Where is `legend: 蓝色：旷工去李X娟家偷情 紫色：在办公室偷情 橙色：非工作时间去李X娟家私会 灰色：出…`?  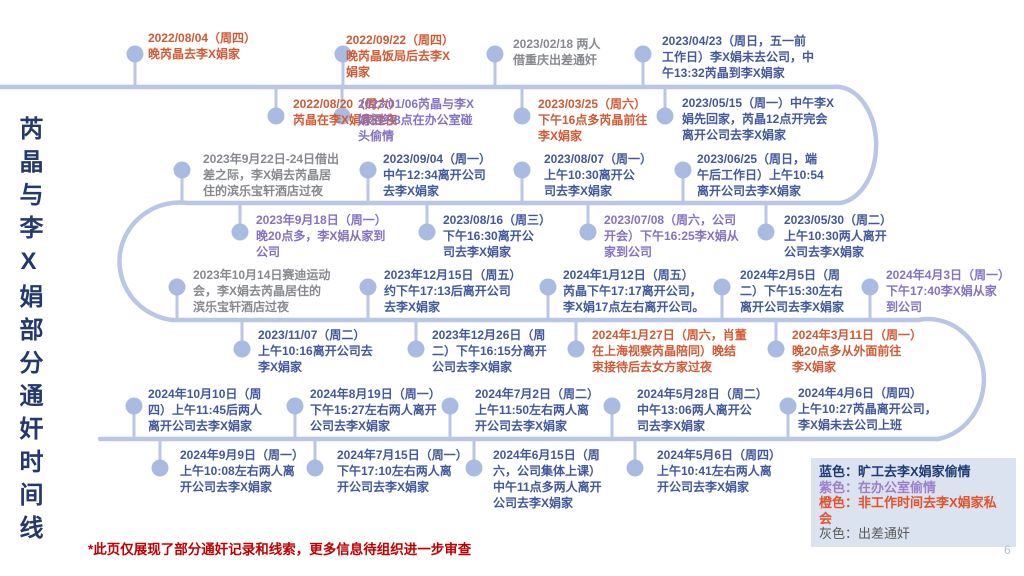
legend: 蓝色：旷工去李X娟家偷情 紫色：在办公室偷情 橙色：非工作时间去李X娟家私会 灰色：出… is located at coordinates (913, 502).